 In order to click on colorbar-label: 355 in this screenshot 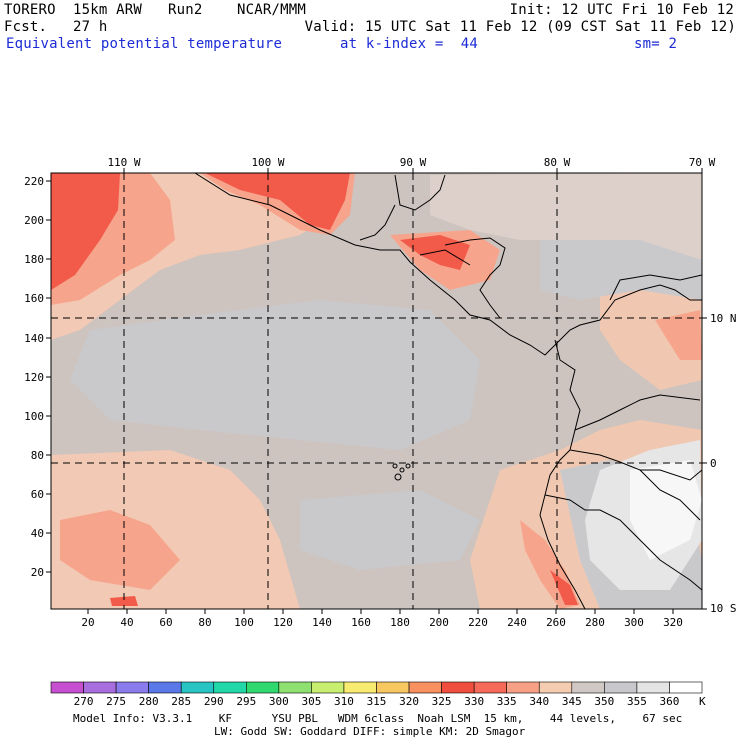, I will do `click(637, 701)`.